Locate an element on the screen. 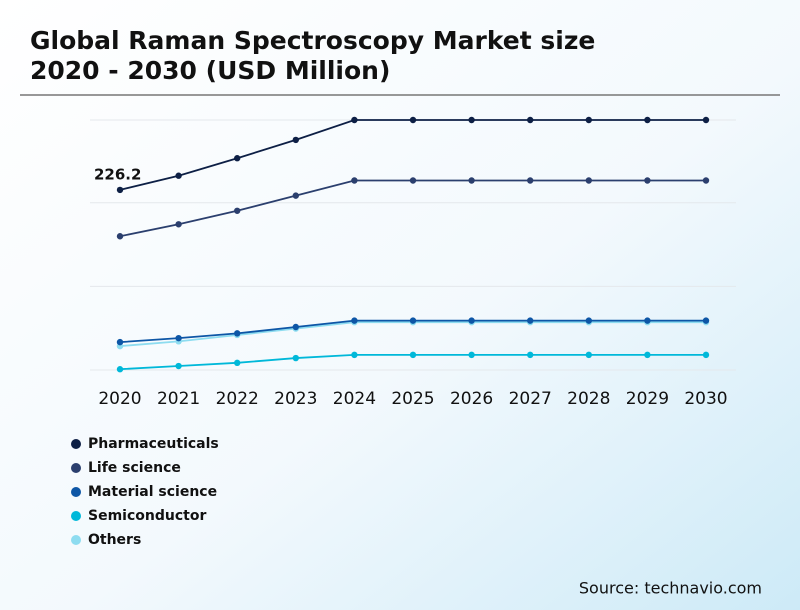  legend-label: Semiconductor is located at coordinates (147, 516).